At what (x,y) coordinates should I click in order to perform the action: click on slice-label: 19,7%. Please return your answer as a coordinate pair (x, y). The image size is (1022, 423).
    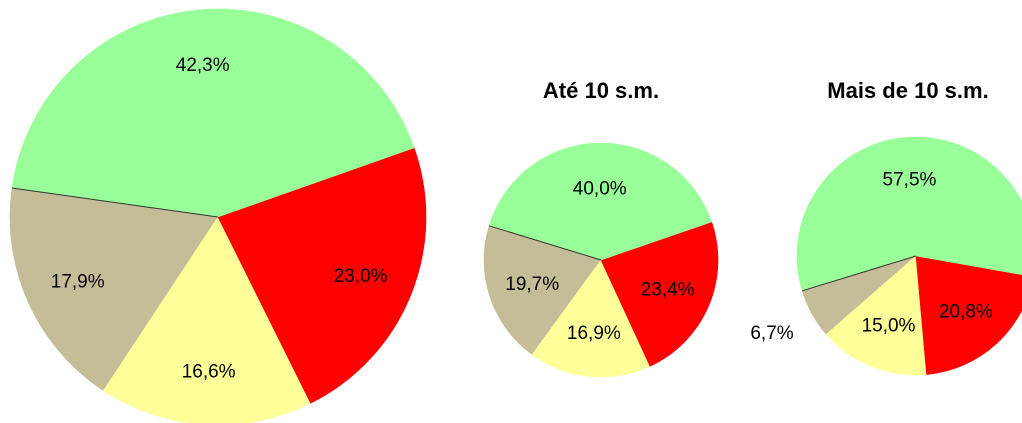
    Looking at the image, I should click on (532, 284).